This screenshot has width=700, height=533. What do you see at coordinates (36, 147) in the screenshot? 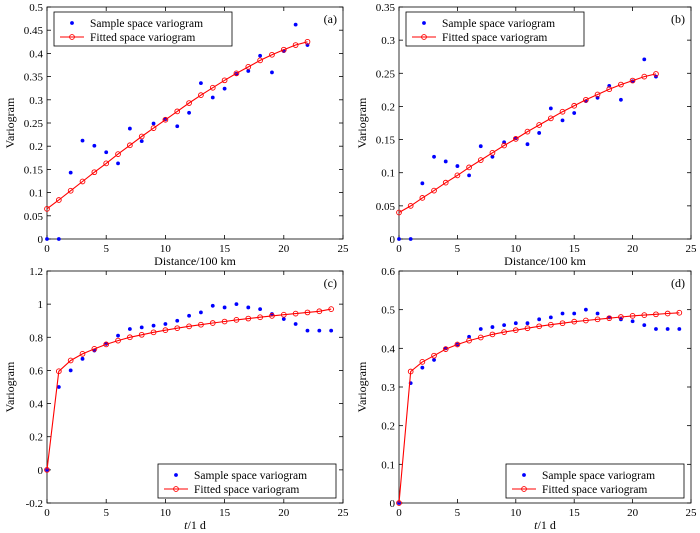
I see `y-tick-label: 0.2` at bounding box center [36, 147].